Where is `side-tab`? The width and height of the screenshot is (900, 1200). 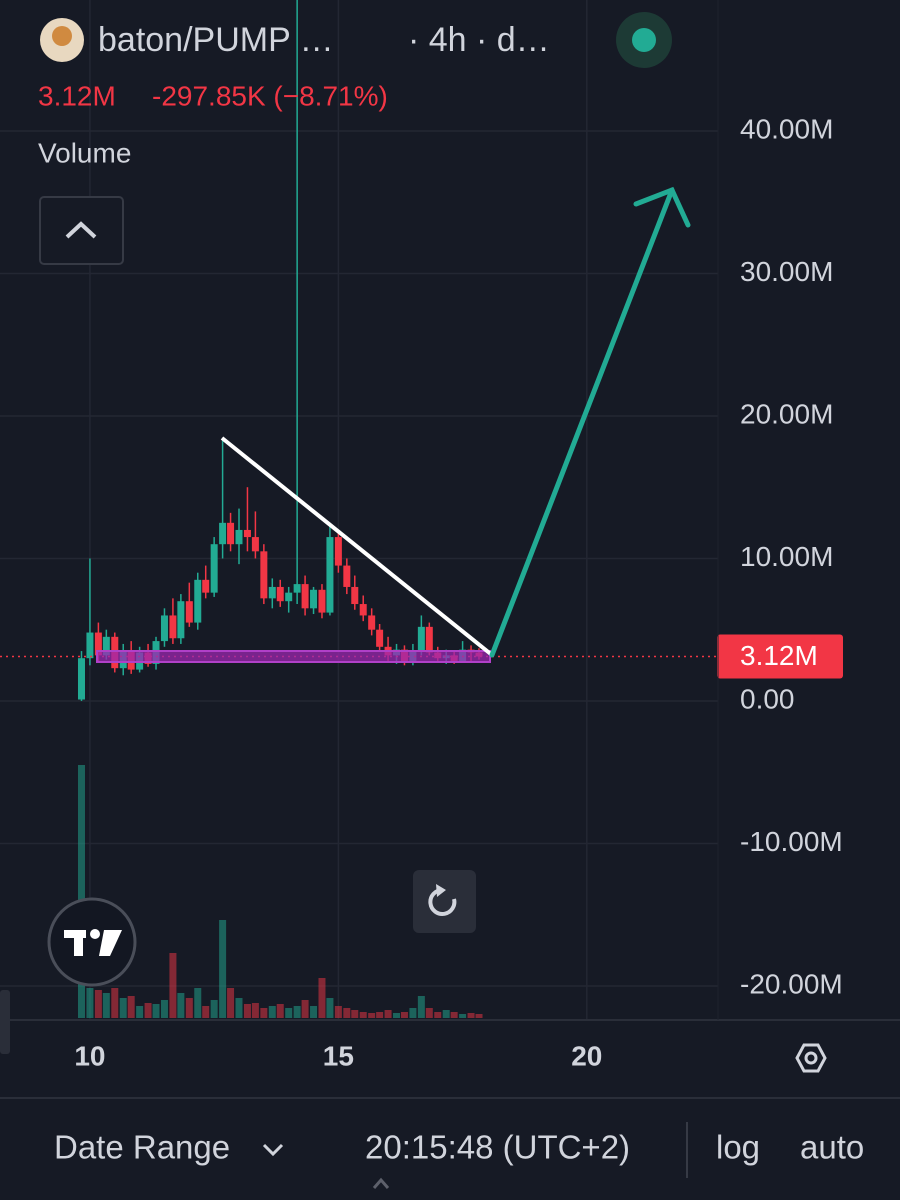
side-tab is located at coordinates (5, 1022).